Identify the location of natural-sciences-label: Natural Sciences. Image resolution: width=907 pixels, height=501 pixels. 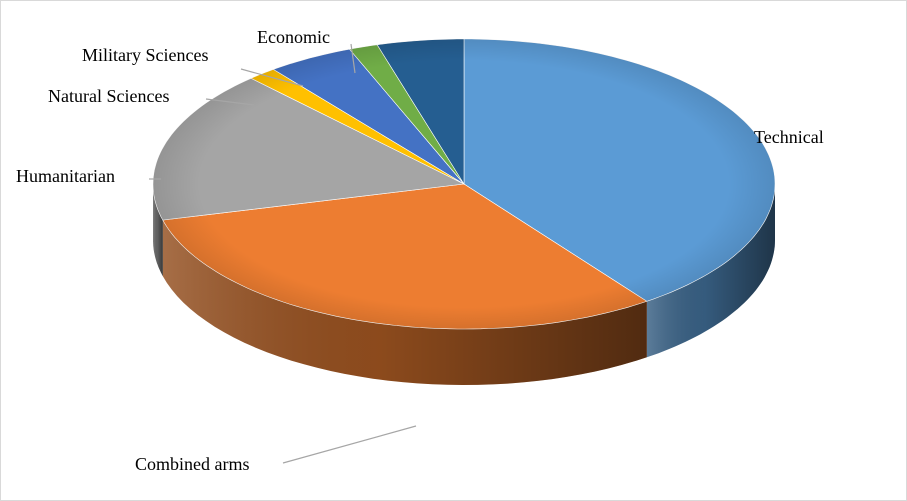
(108, 96).